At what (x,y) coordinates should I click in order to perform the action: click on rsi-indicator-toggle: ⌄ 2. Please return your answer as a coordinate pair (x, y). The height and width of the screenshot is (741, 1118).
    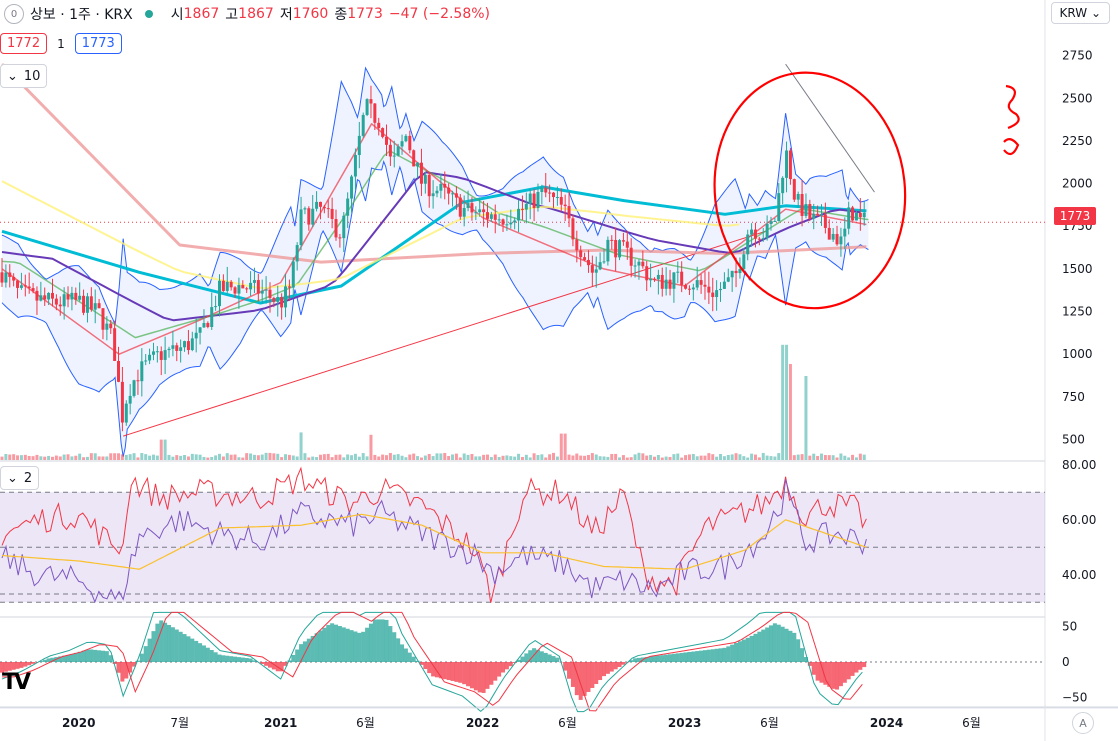
    Looking at the image, I should click on (20, 478).